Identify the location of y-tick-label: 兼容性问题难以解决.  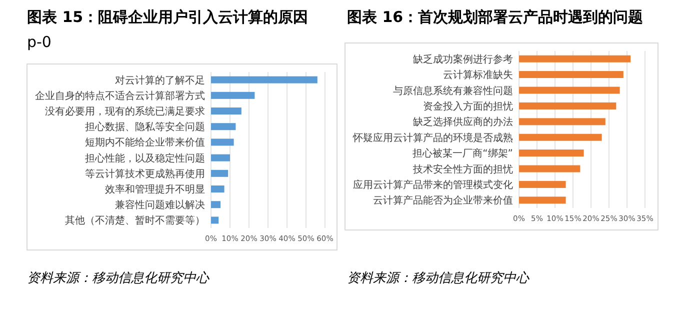
(160, 205).